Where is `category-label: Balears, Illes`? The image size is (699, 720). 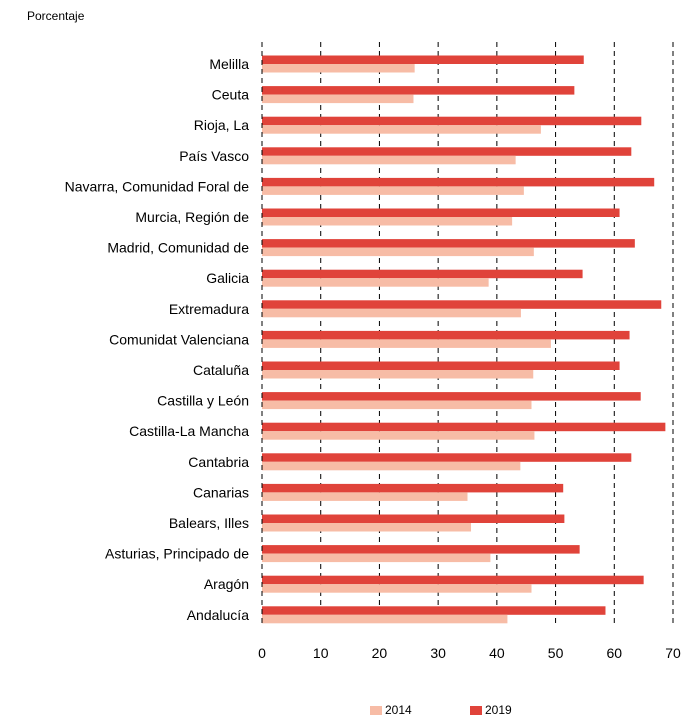
category-label: Balears, Illes is located at coordinates (209, 523).